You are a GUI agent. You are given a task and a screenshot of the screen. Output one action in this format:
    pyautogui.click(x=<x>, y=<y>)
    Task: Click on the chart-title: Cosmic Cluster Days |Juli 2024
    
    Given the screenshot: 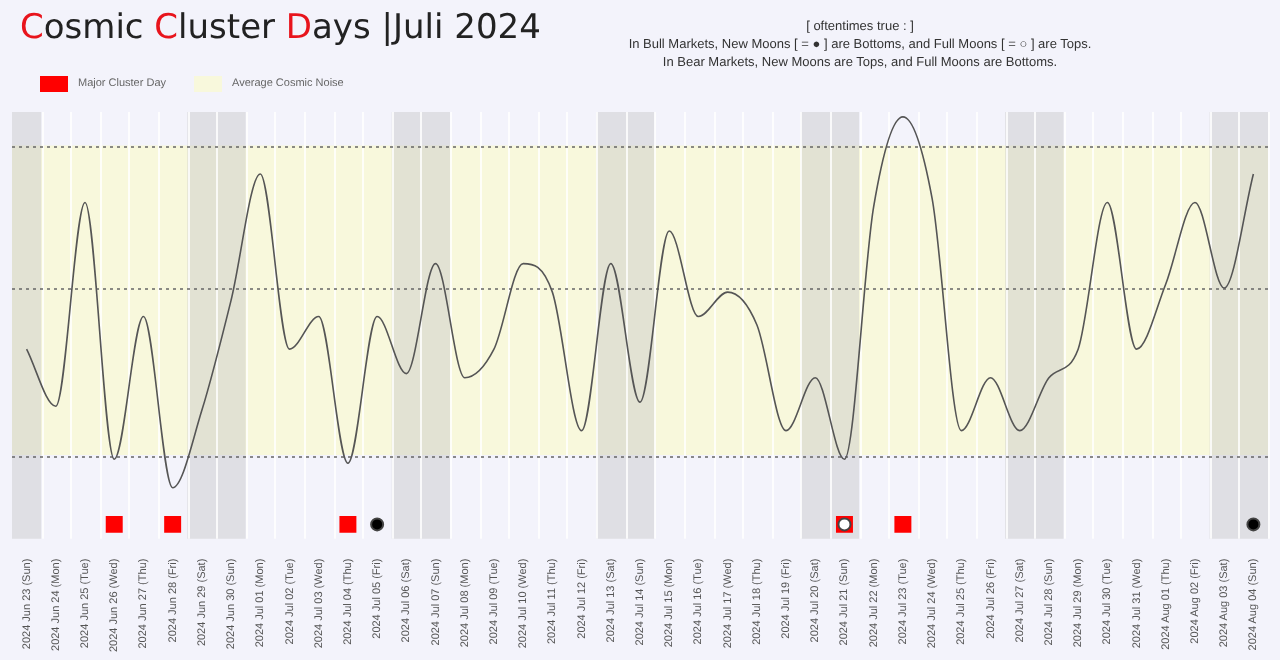 What is the action you would take?
    pyautogui.click(x=280, y=28)
    